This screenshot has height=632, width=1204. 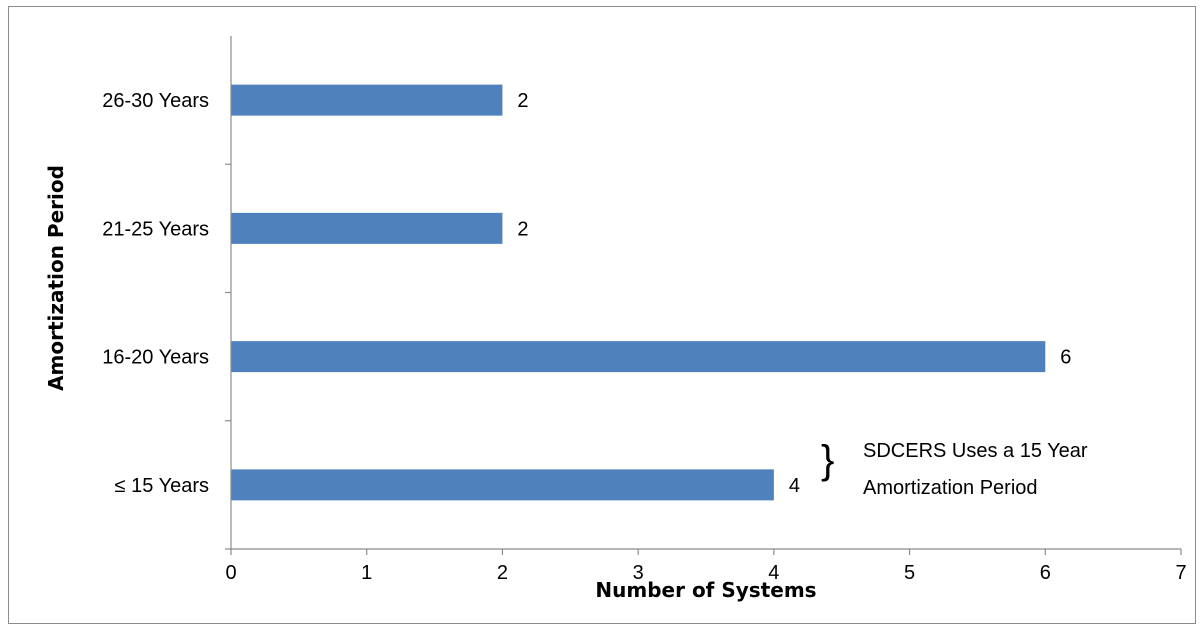 What do you see at coordinates (502, 573) in the screenshot?
I see `x-tick-label: 2` at bounding box center [502, 573].